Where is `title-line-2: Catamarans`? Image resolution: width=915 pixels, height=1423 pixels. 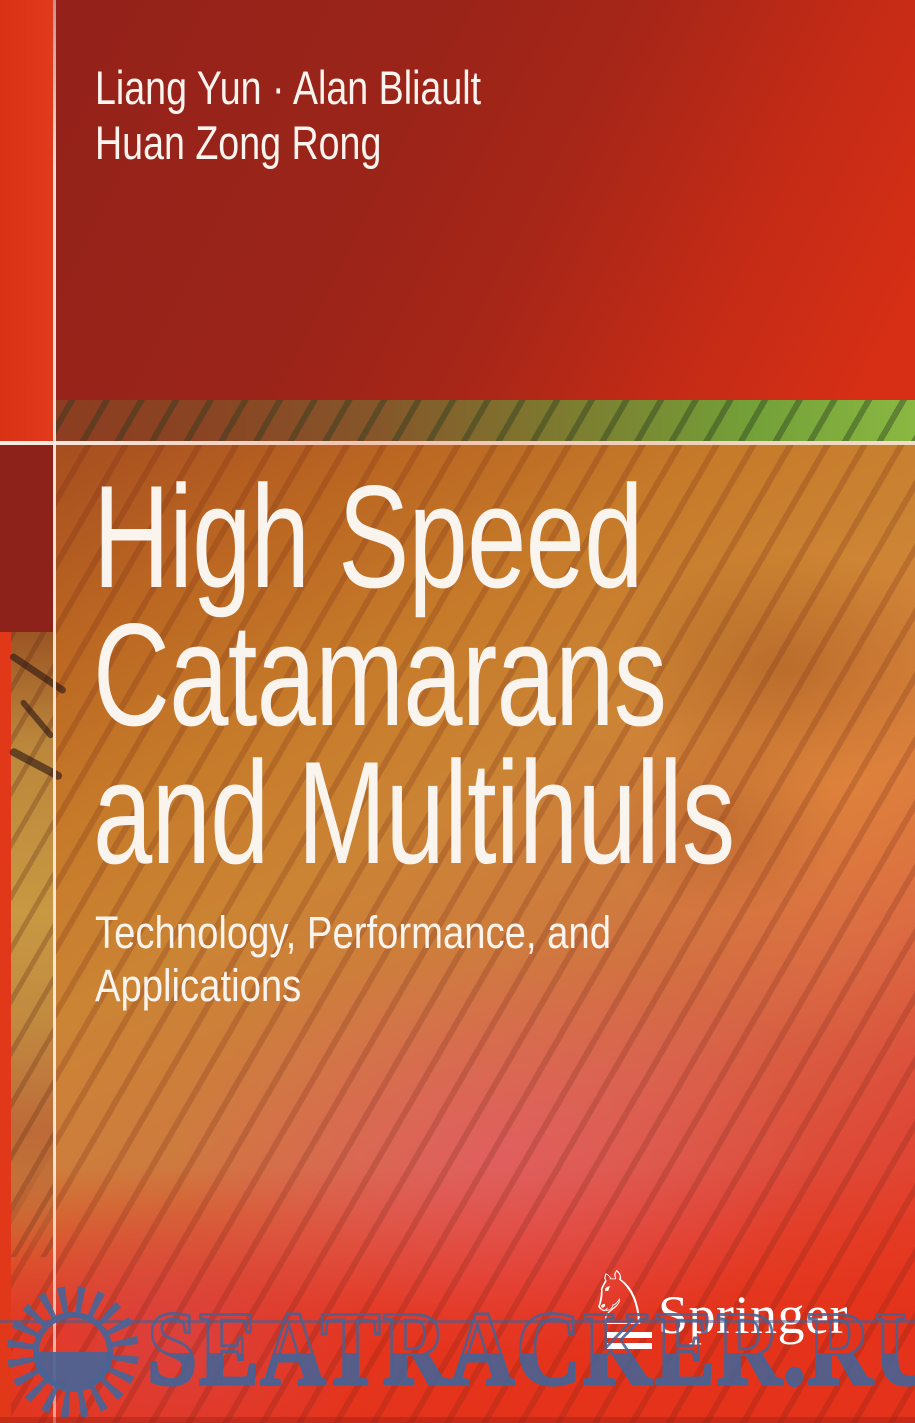
title-line-2: Catamarans is located at coordinates (380, 674).